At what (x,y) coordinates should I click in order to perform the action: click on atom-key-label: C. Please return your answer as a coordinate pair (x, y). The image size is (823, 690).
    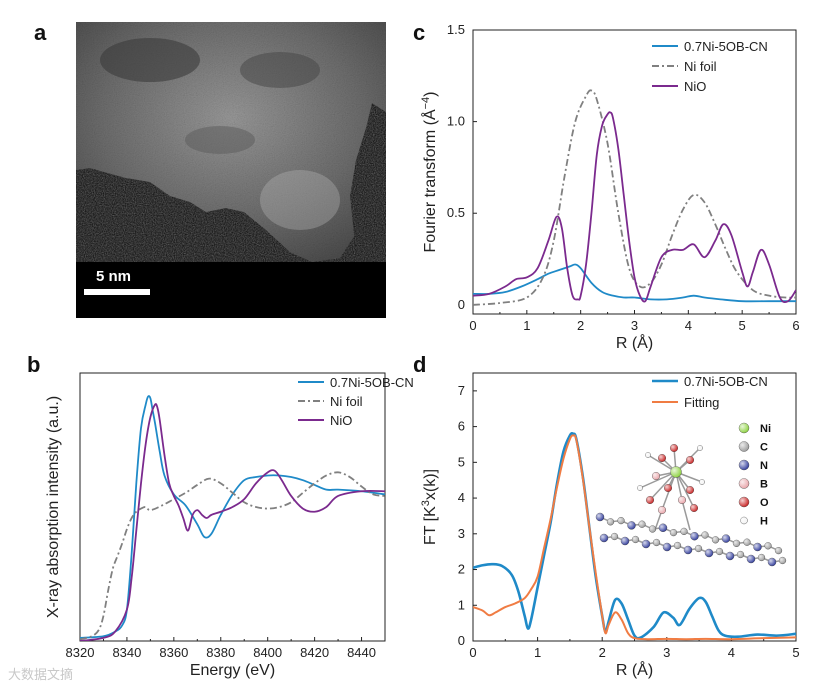
    Looking at the image, I should click on (764, 448).